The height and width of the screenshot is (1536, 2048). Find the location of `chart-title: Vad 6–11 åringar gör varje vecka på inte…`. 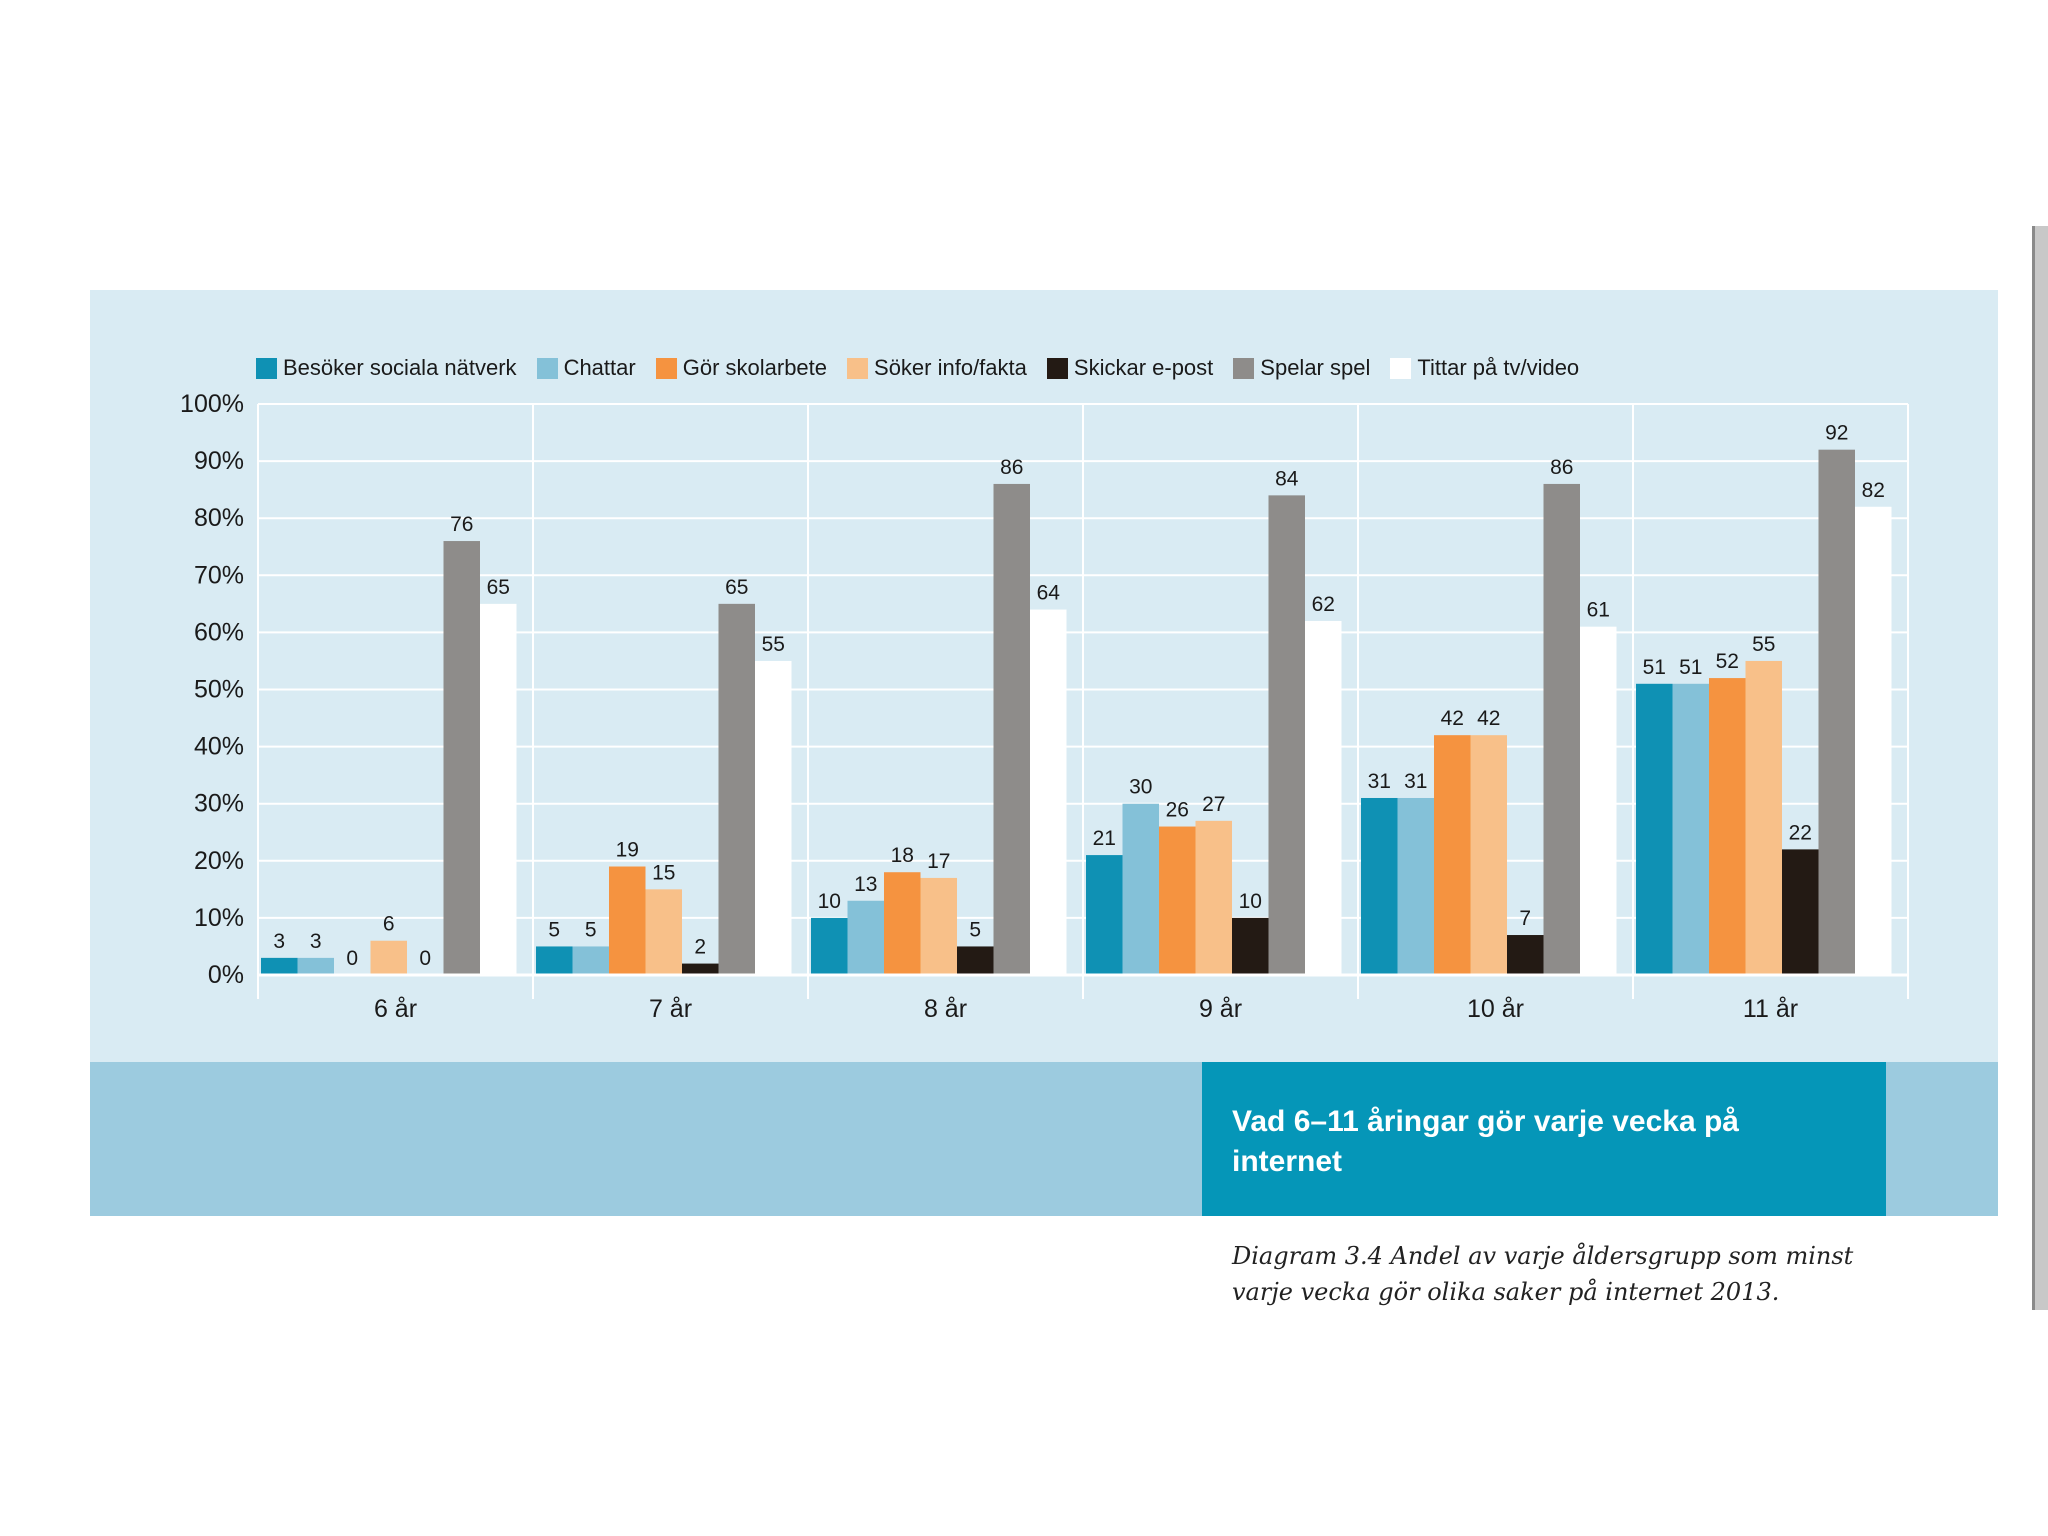

chart-title: Vad 6–11 åringar gör varje vecka på inte… is located at coordinates (1485, 1141).